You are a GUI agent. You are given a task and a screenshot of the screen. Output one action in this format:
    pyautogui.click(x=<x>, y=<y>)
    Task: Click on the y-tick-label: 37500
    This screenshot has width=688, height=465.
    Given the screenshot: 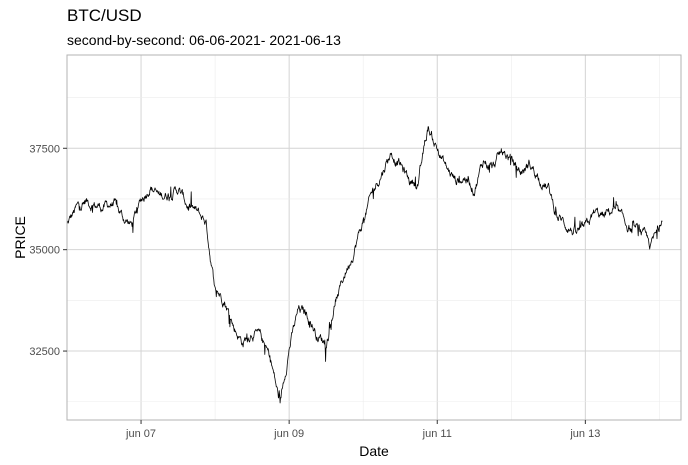 What is the action you would take?
    pyautogui.click(x=44, y=149)
    